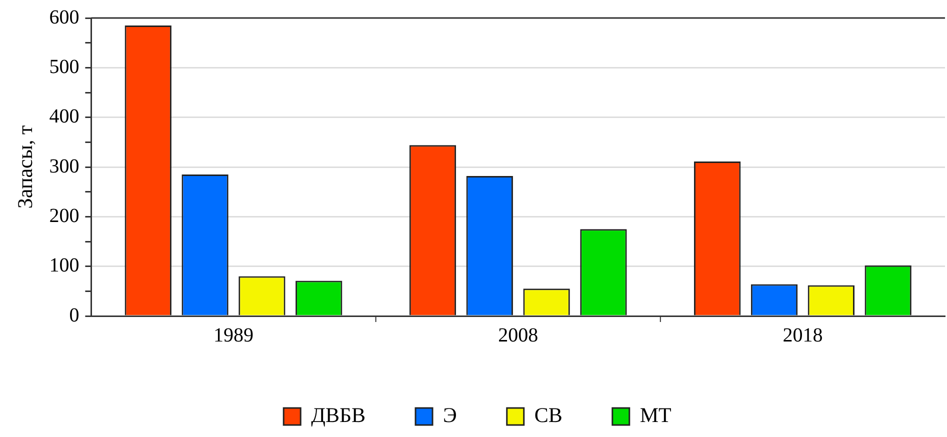  What do you see at coordinates (338, 415) in the screenshot?
I see `legend-label: ДВБВ` at bounding box center [338, 415].